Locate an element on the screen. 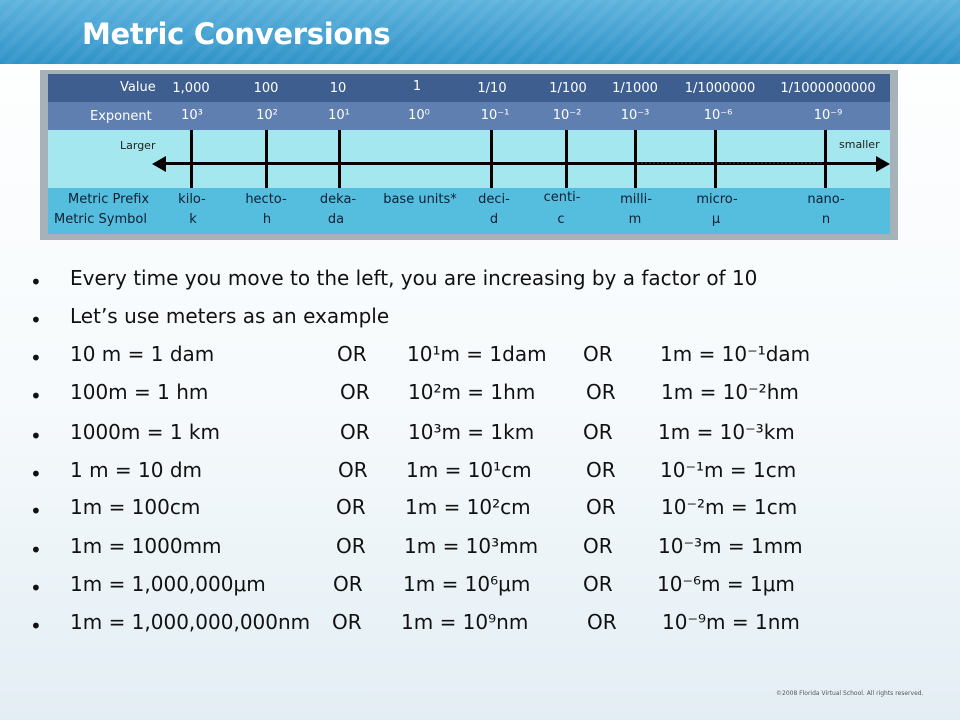  value-cell: 1/100 is located at coordinates (568, 88).